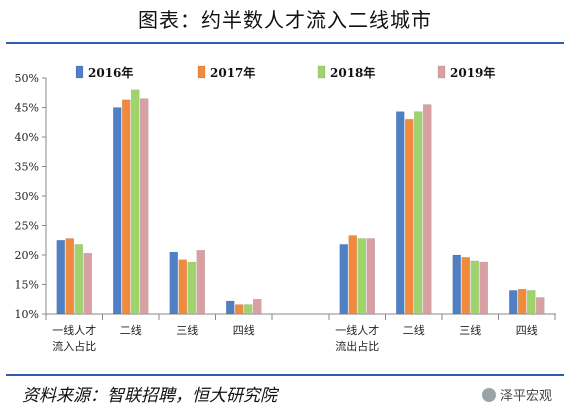 This screenshot has width=570, height=416. Describe the element at coordinates (27, 226) in the screenshot. I see `y-tick-label: 25%` at that location.